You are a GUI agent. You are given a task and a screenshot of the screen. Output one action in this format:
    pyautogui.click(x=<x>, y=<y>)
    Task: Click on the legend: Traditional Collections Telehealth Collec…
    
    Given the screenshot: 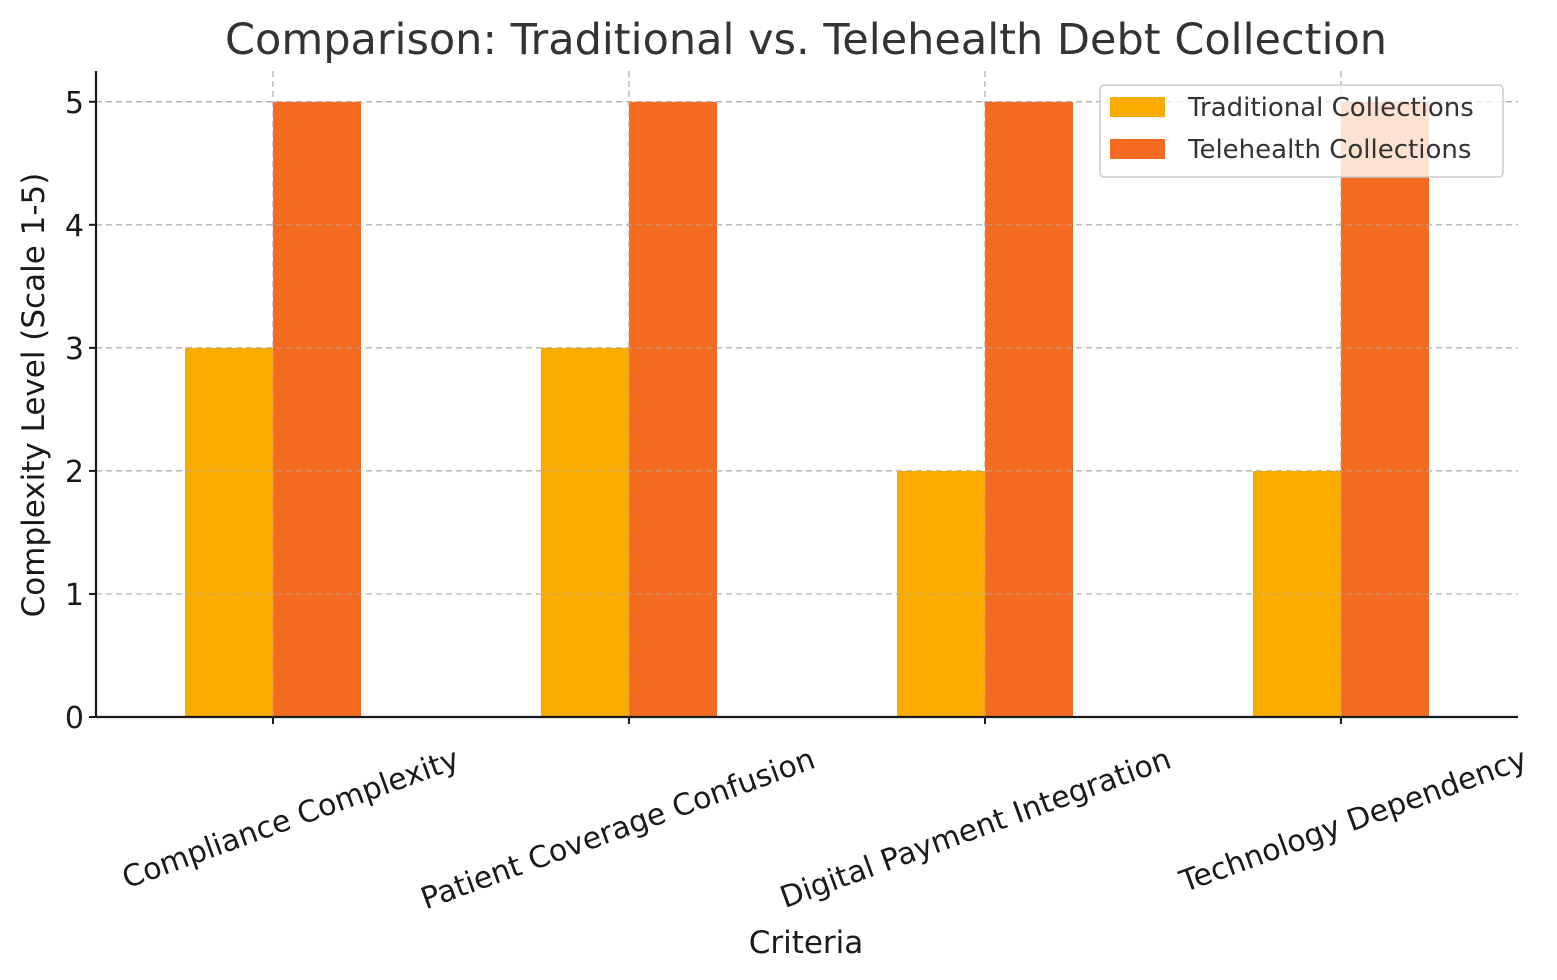 What is the action you would take?
    pyautogui.click(x=1301, y=131)
    